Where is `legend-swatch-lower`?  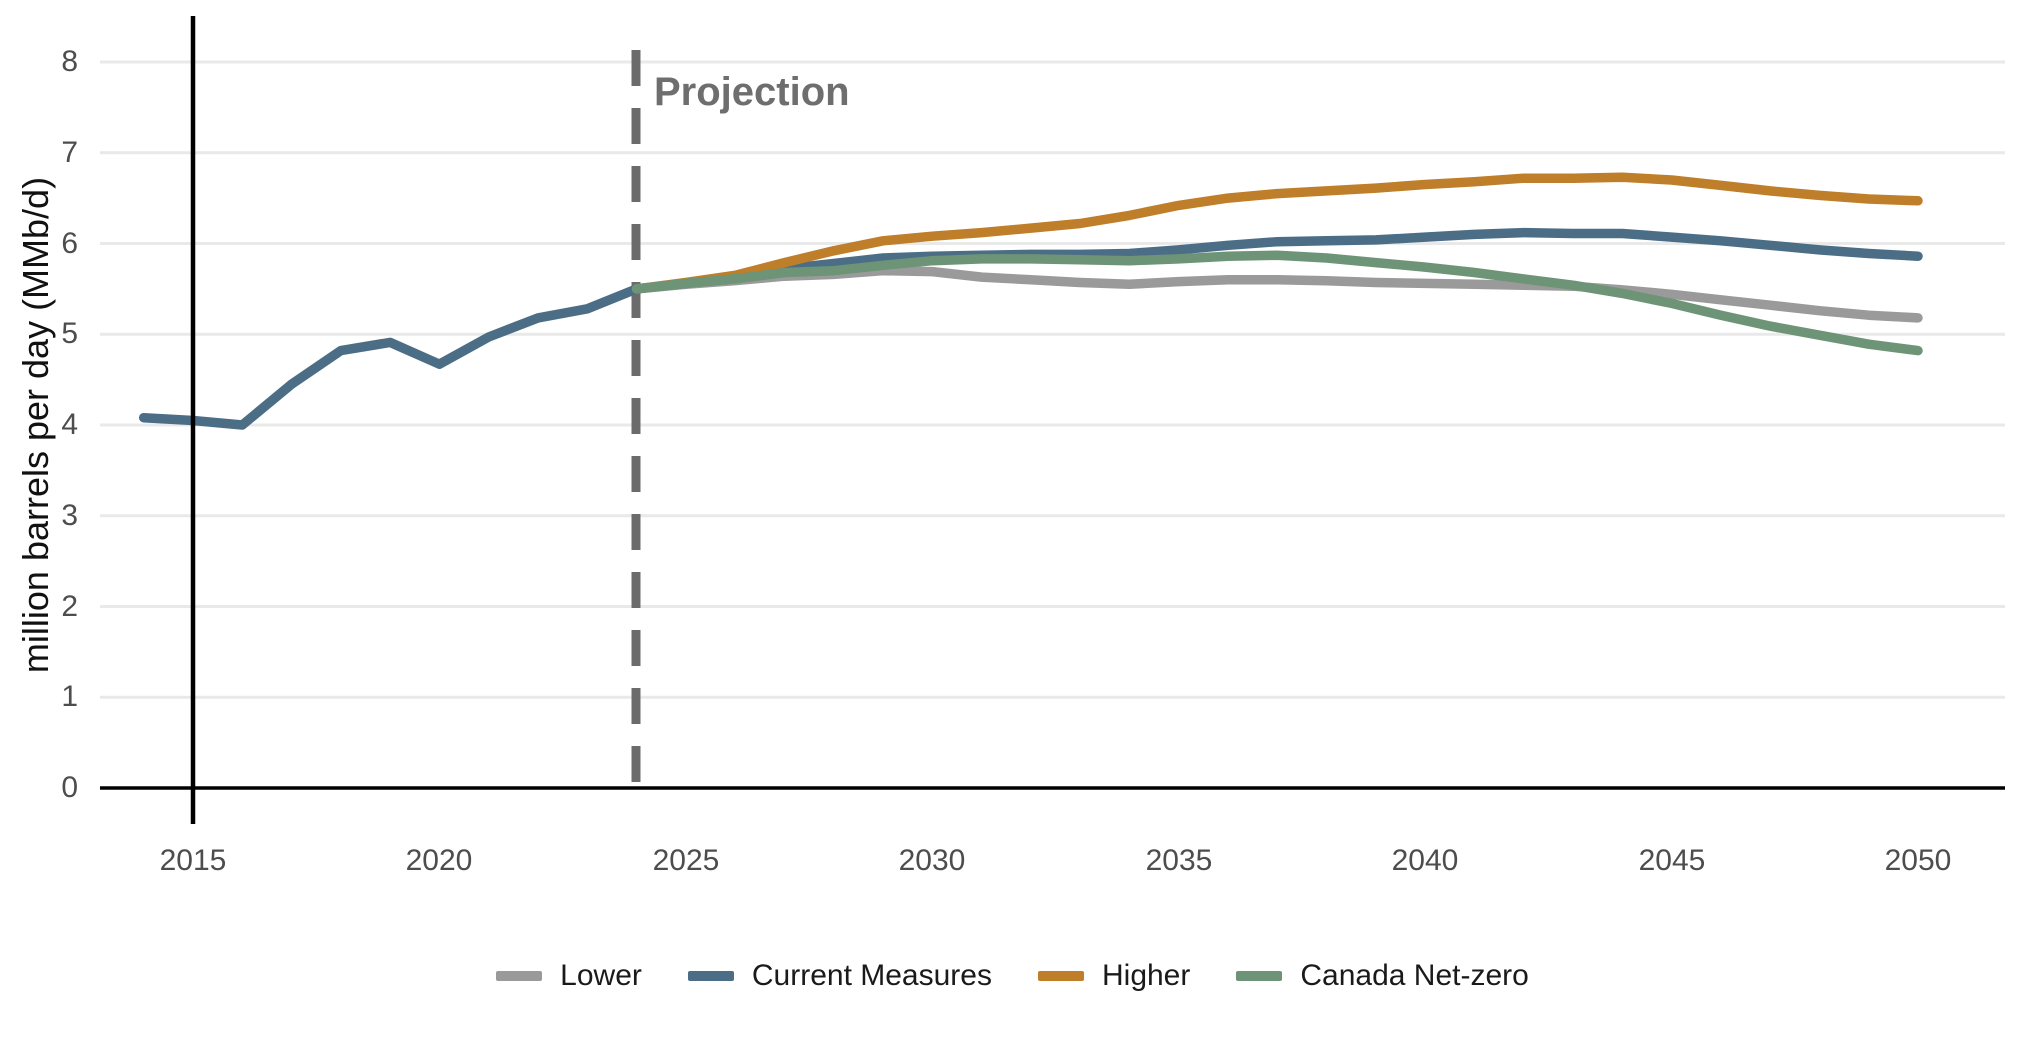
legend-swatch-lower is located at coordinates (519, 976).